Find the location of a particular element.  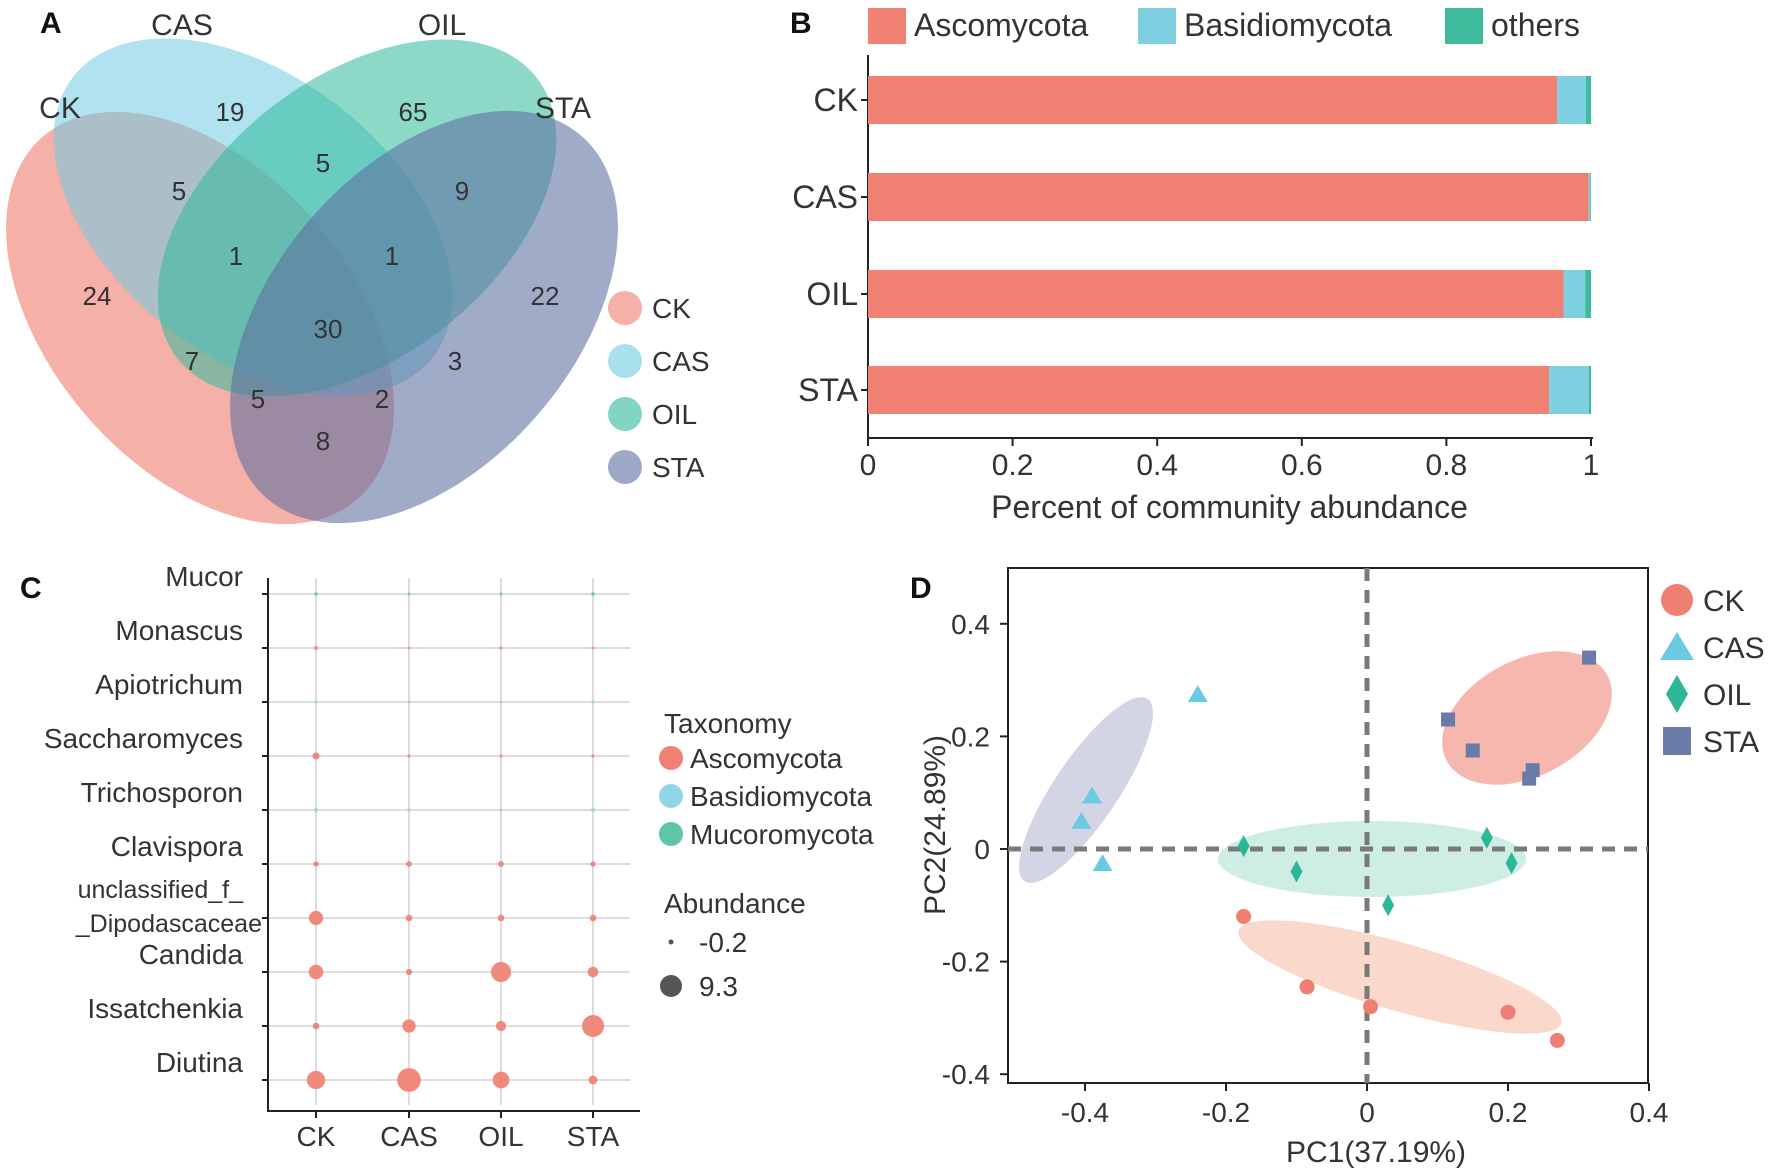

bubble-legend-taxonomy-title: Taxonomy is located at coordinates (728, 723).